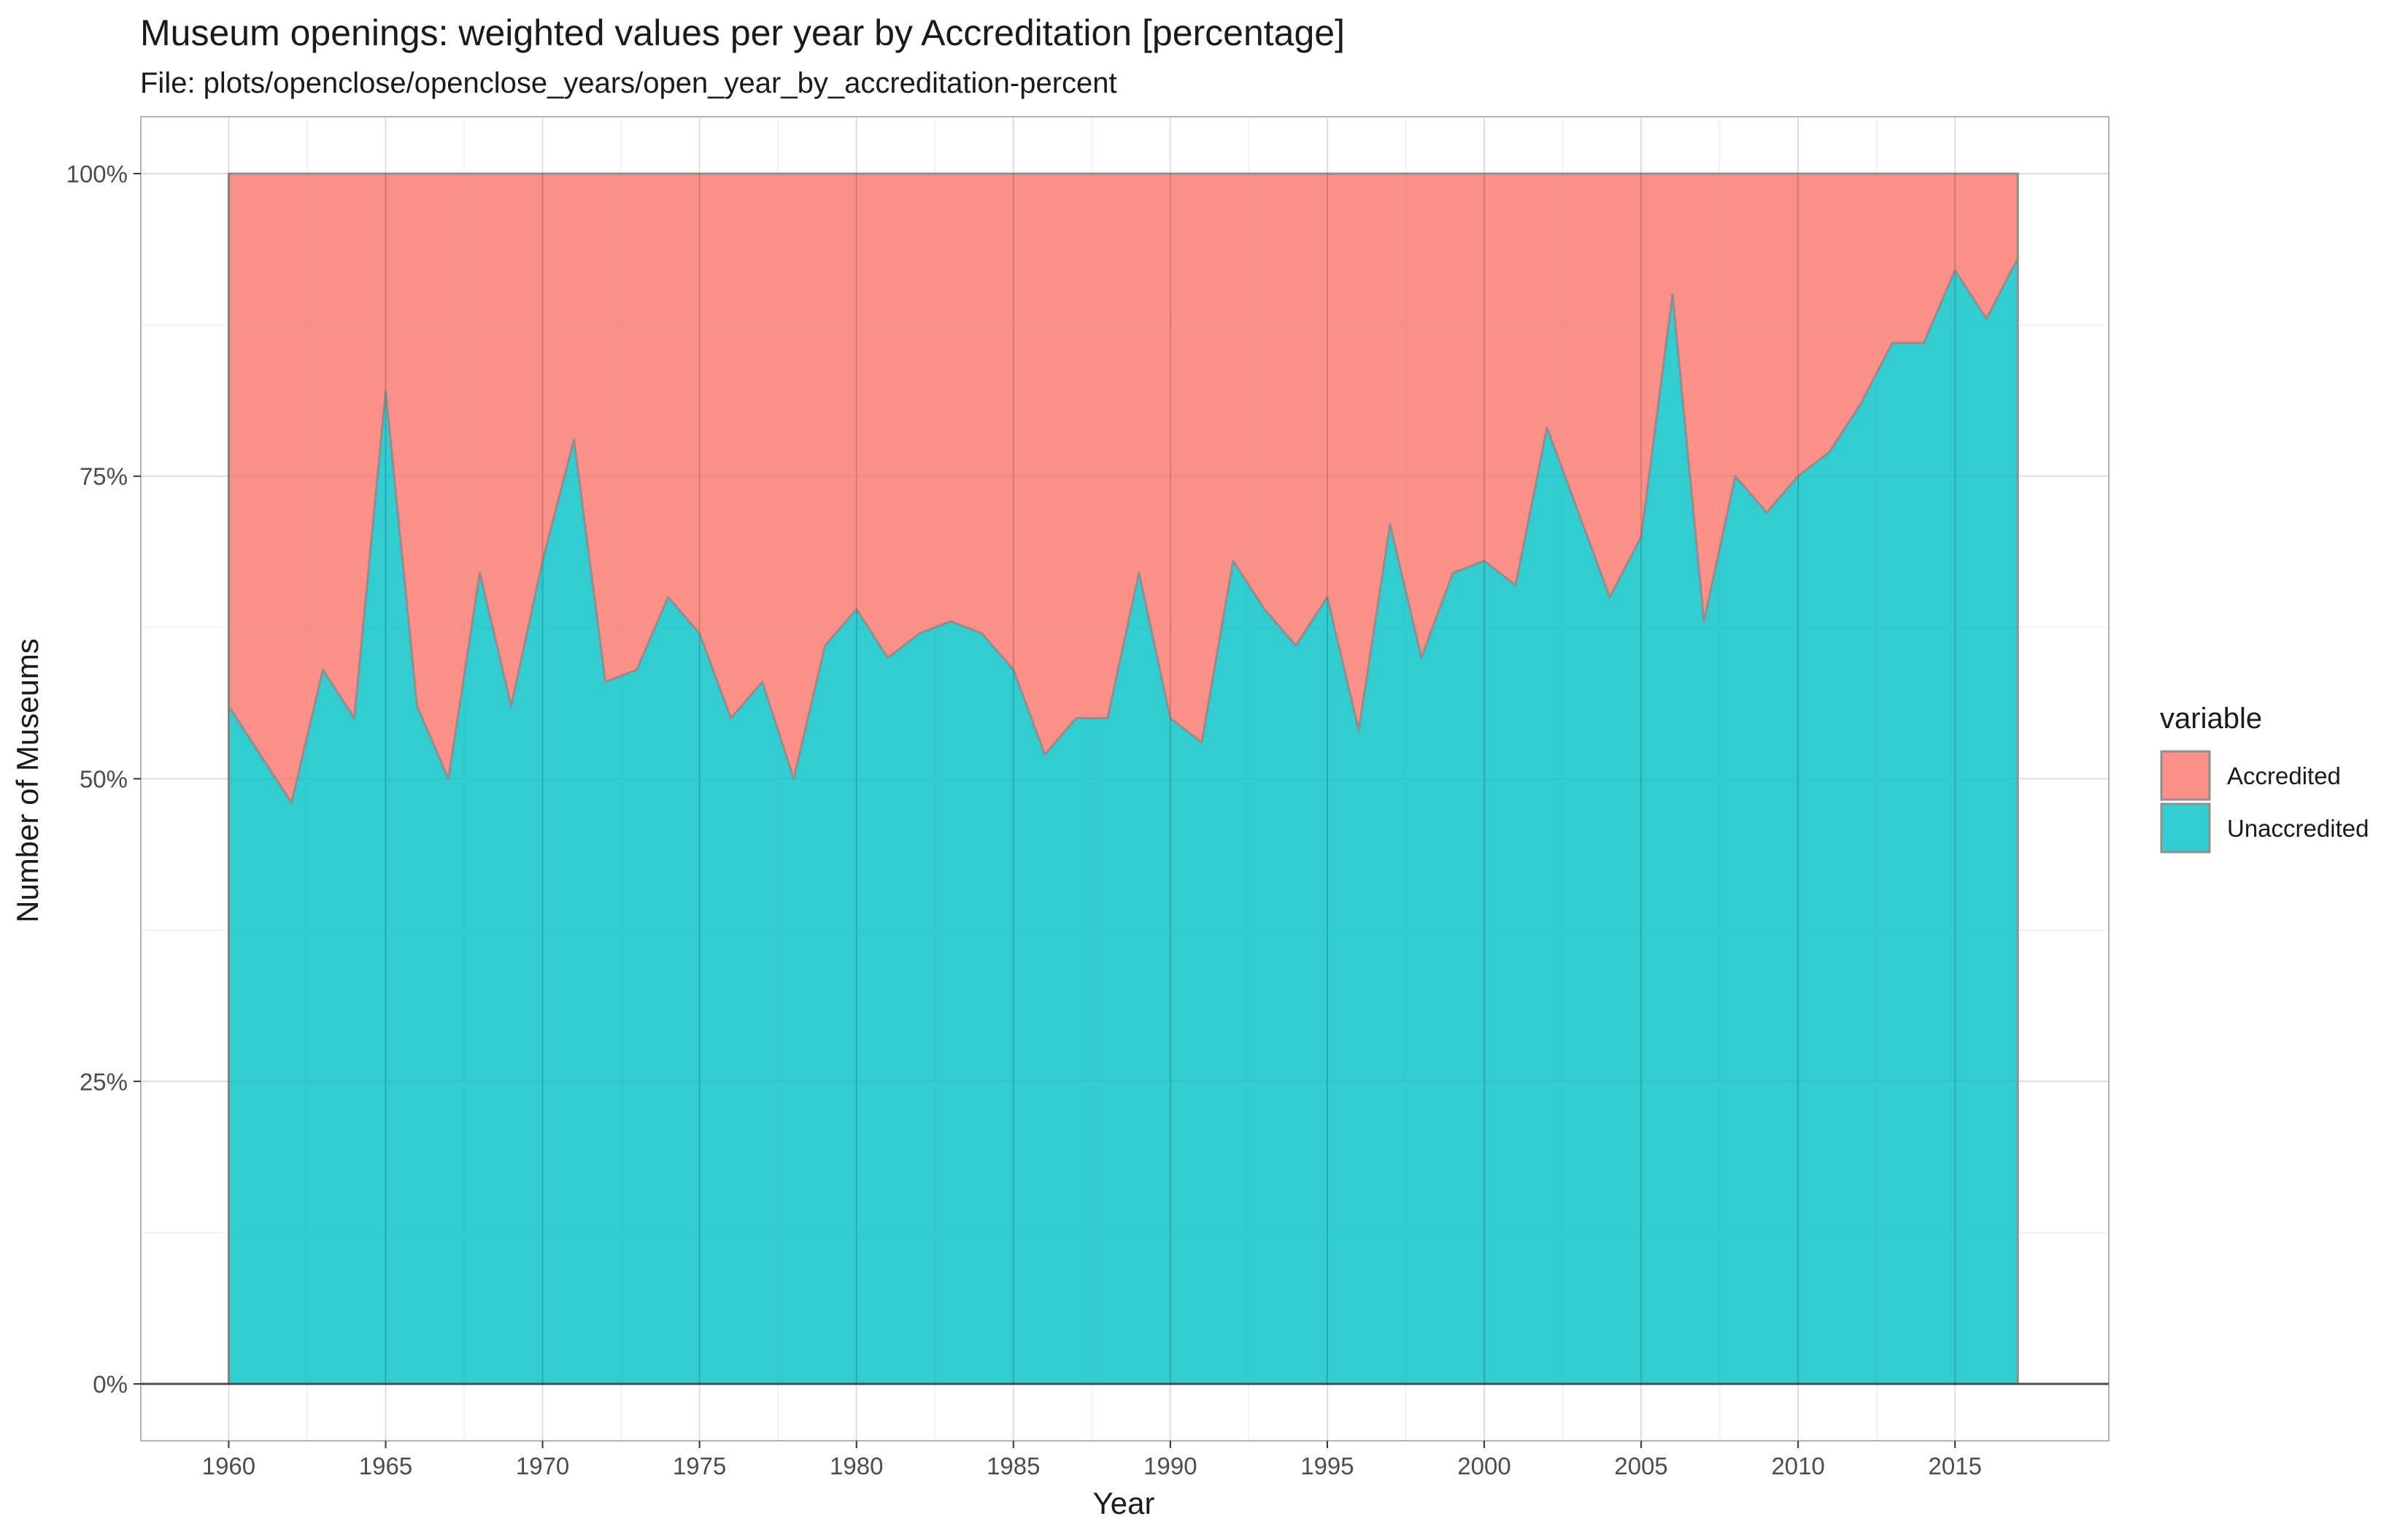 The height and width of the screenshot is (1532, 2408). I want to click on x-tick-label: 1985, so click(1013, 1466).